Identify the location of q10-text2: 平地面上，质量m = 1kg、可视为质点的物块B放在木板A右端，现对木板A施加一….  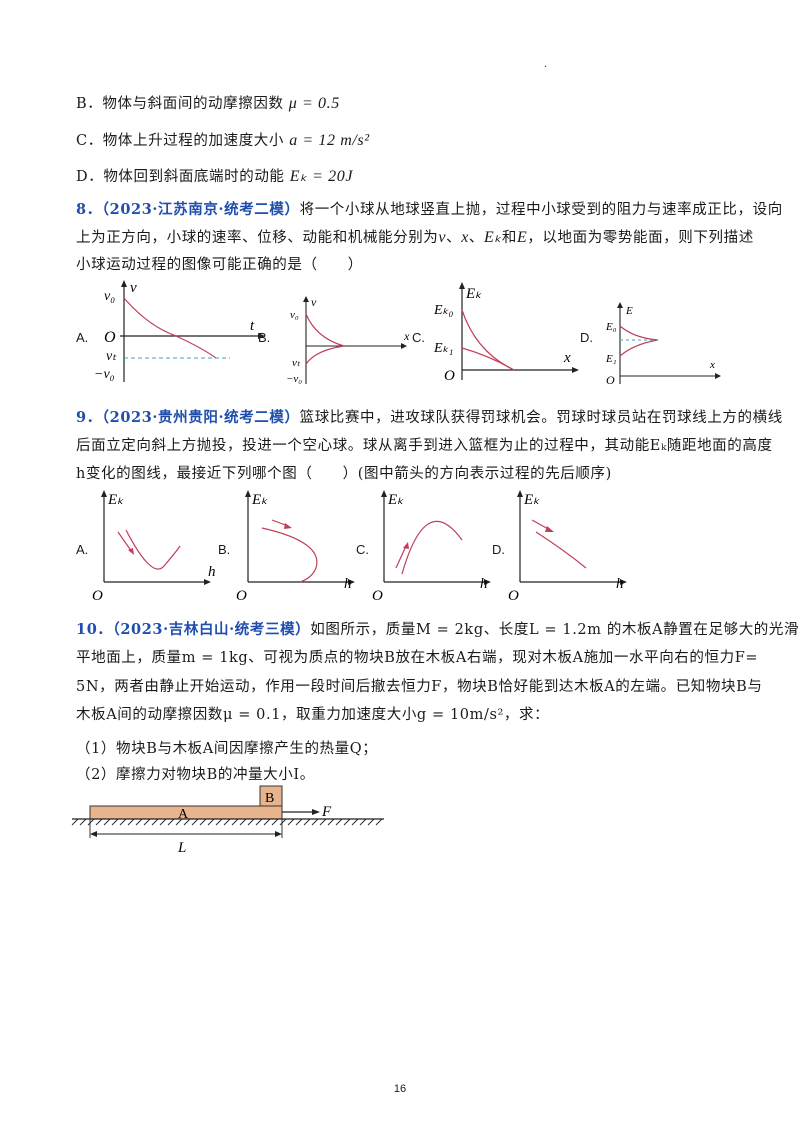
(417, 658).